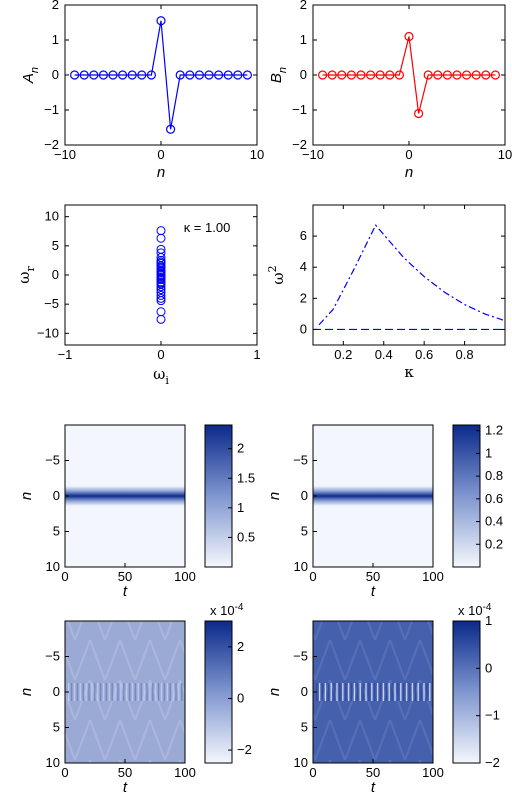 The image size is (512, 812). What do you see at coordinates (26, 496) in the screenshot?
I see `heat1-ylabel: n` at bounding box center [26, 496].